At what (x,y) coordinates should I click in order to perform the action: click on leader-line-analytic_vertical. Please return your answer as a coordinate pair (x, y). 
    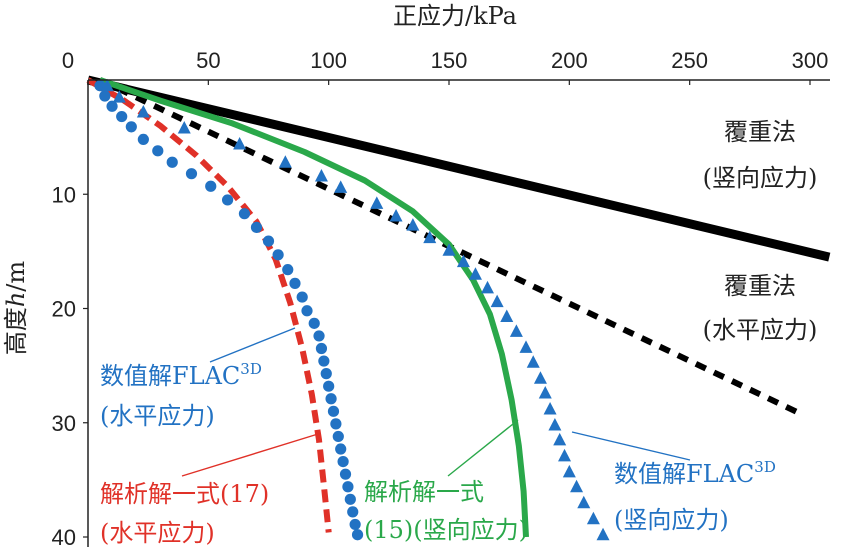
    Looking at the image, I should click on (483, 448).